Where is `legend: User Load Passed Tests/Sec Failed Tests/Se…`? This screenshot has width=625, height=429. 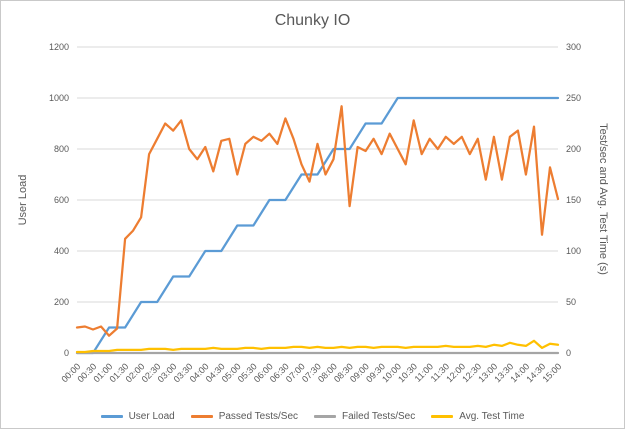 legend: User Load Passed Tests/Sec Failed Tests/Se… is located at coordinates (312, 416).